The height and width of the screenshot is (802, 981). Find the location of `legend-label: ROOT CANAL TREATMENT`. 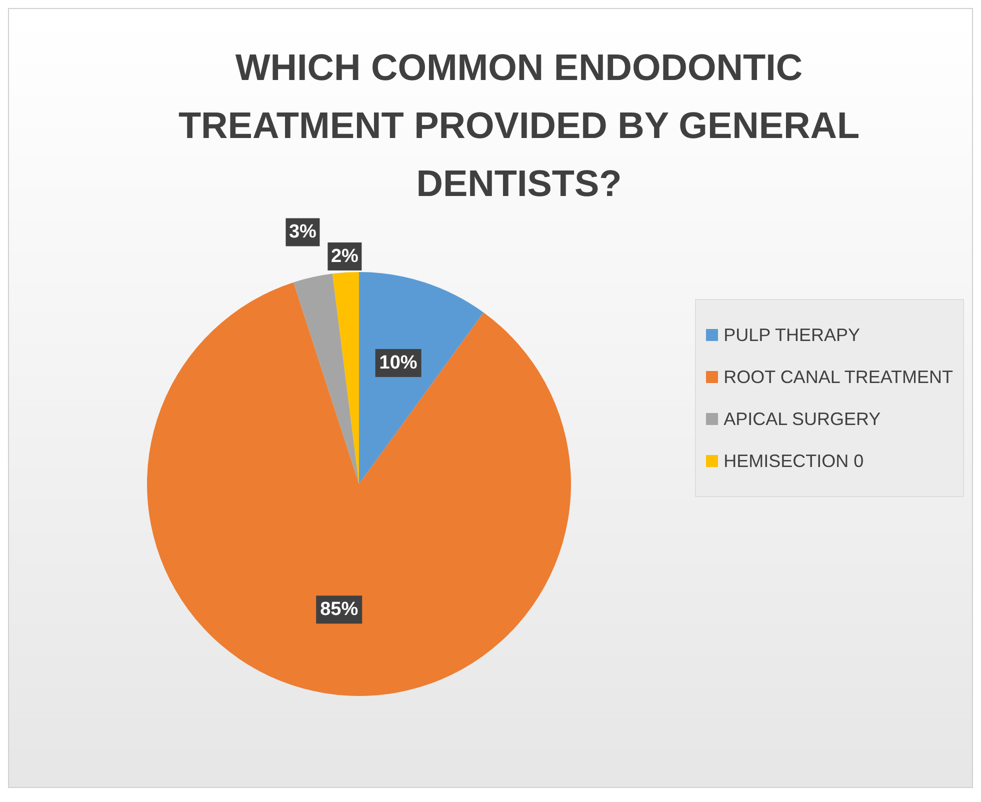

legend-label: ROOT CANAL TREATMENT is located at coordinates (838, 377).